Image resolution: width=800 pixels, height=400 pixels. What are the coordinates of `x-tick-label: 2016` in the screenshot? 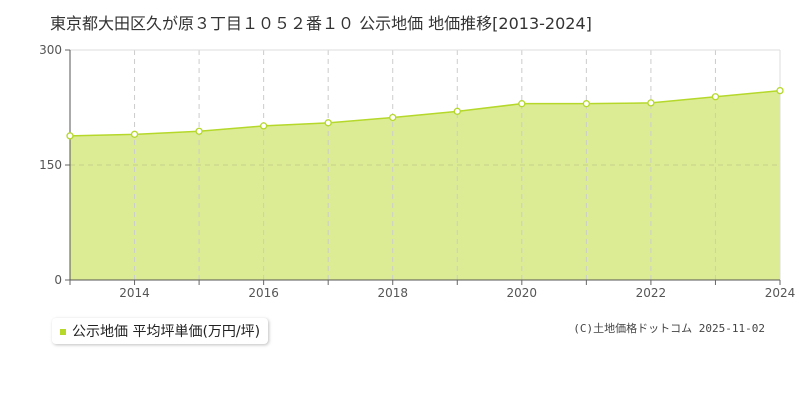 It's located at (263, 293).